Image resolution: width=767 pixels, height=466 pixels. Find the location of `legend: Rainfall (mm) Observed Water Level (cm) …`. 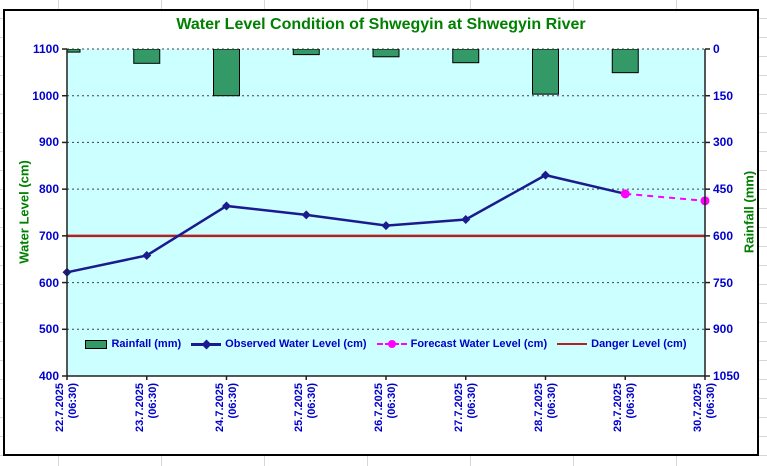

legend: Rainfall (mm) Observed Water Level (cm) … is located at coordinates (386, 344).